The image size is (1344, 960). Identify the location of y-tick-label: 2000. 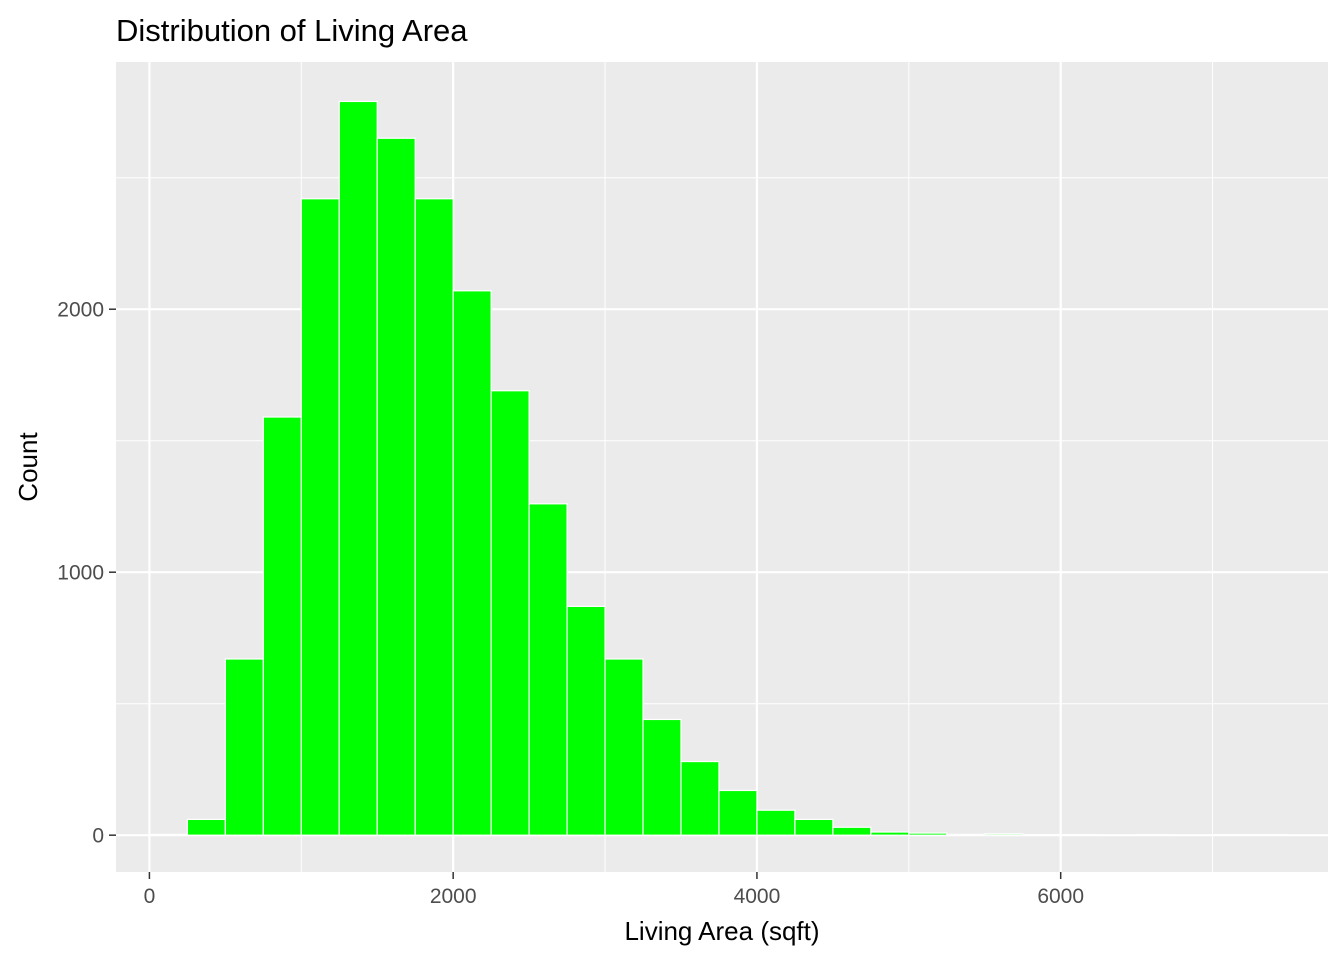
(80, 310).